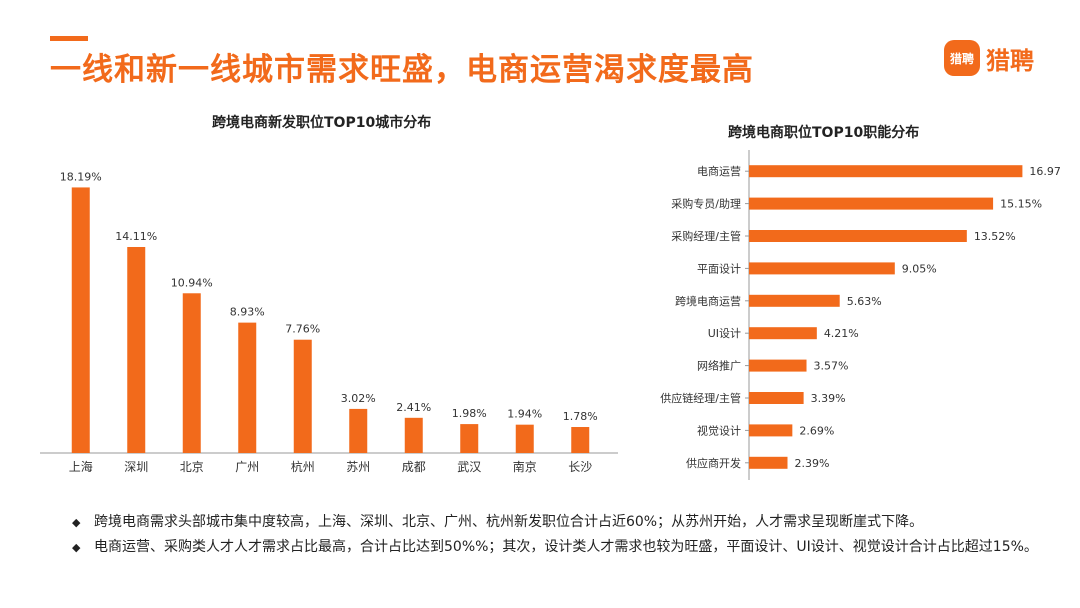 The image size is (1080, 608). What do you see at coordinates (1044, 171) in the screenshot?
I see `function-value-label: 16.97%` at bounding box center [1044, 171].